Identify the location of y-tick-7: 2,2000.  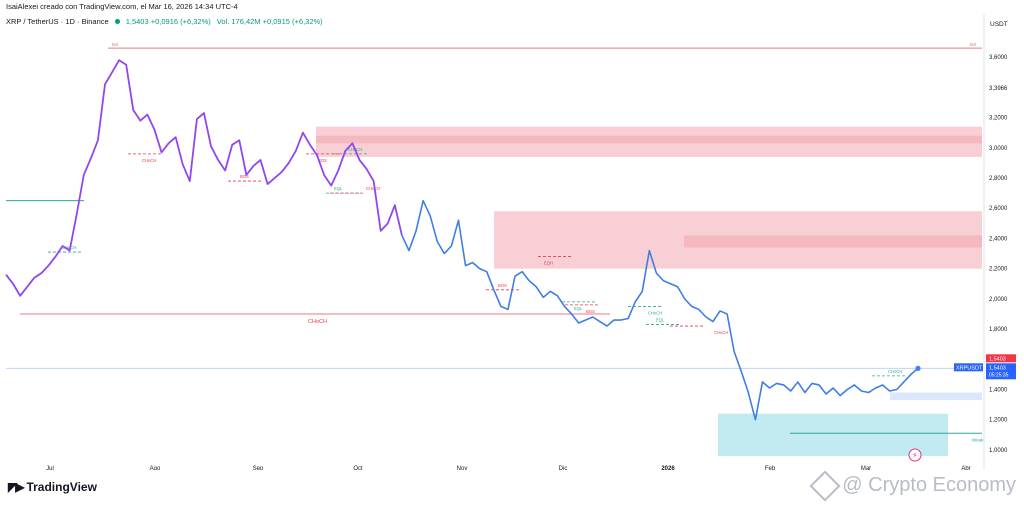
(998, 270).